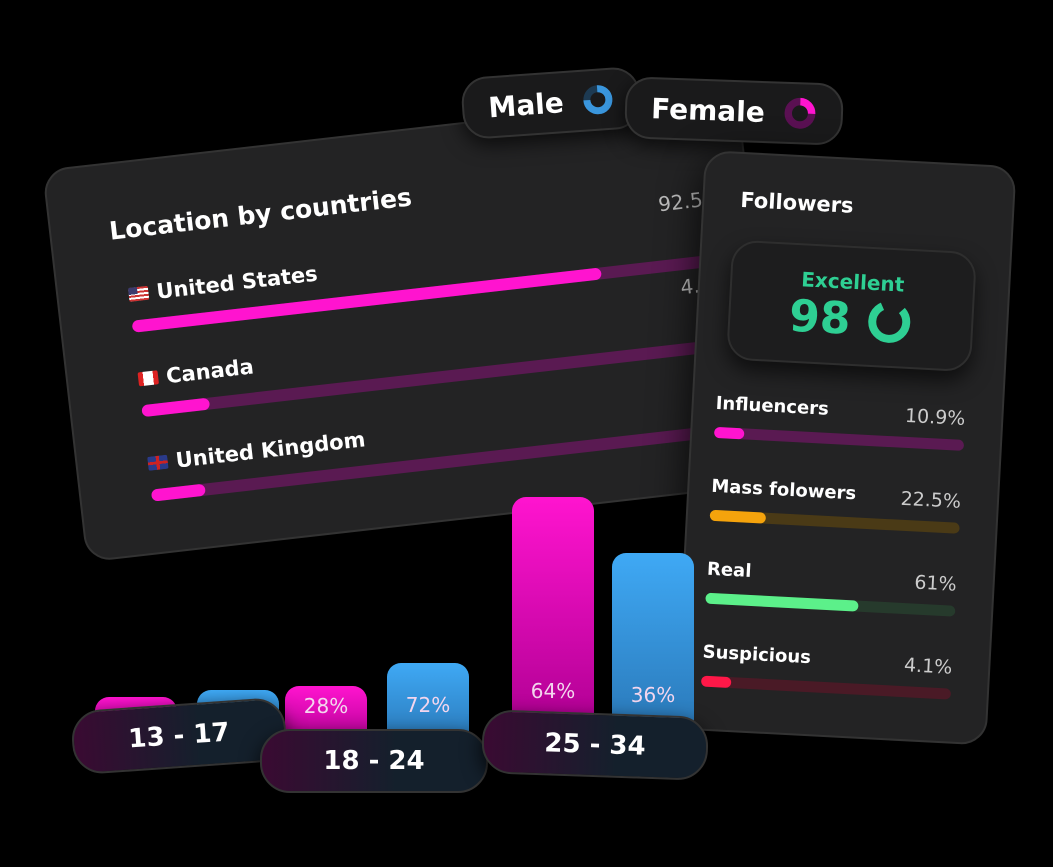 This screenshot has width=1053, height=867. Describe the element at coordinates (148, 378) in the screenshot. I see `canada-flag-icon` at that location.